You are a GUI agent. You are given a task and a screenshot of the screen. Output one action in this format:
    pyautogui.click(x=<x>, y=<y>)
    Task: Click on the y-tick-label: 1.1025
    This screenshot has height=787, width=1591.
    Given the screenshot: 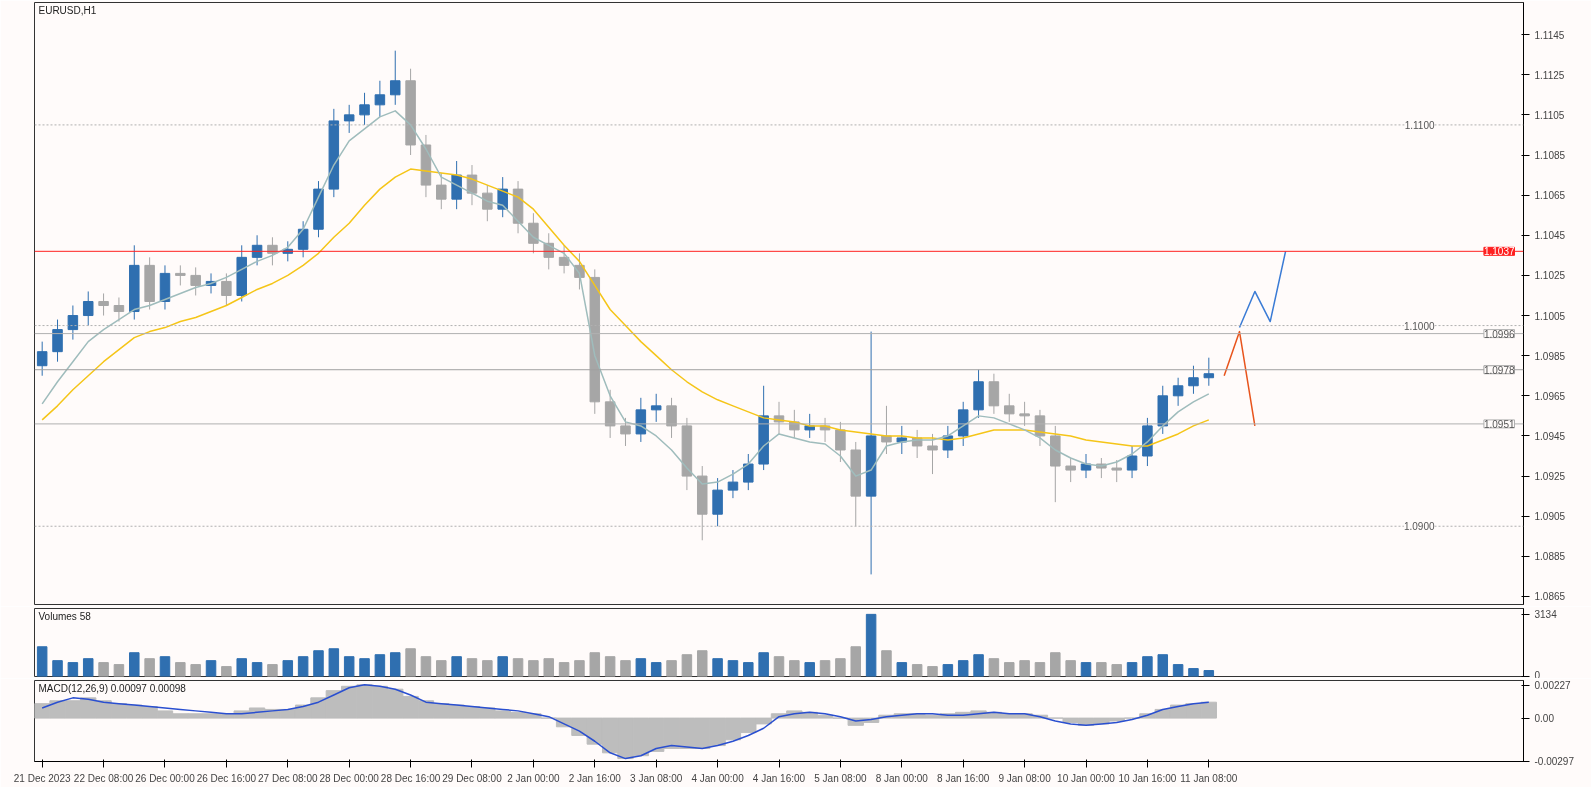 What is the action you would take?
    pyautogui.click(x=1550, y=276)
    